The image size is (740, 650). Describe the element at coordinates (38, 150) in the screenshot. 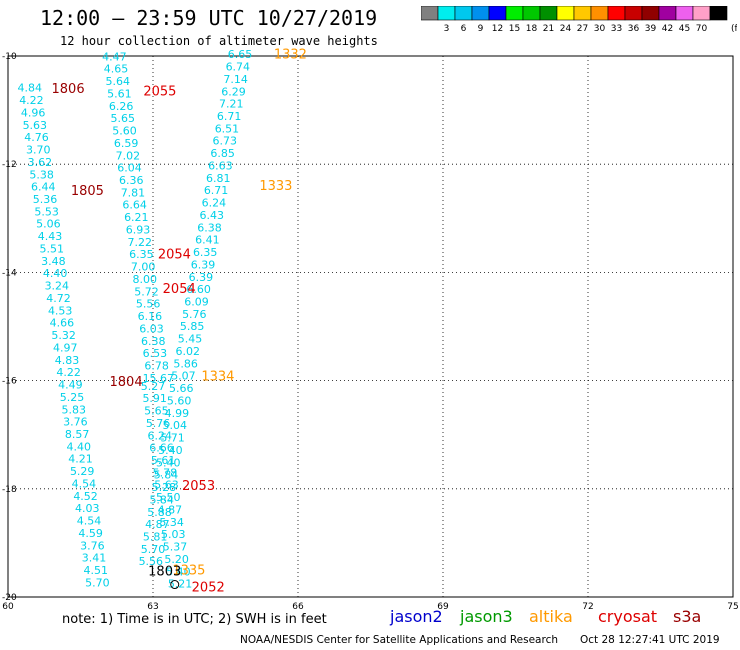

I see `swh-value-label: 3.70` at that location.